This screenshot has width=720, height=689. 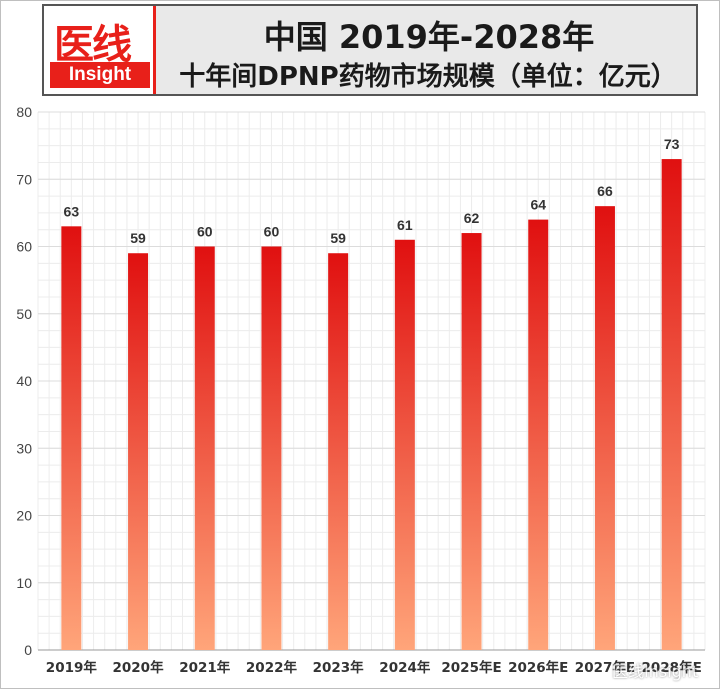 What do you see at coordinates (24, 247) in the screenshot?
I see `y-tick-label: 60` at bounding box center [24, 247].